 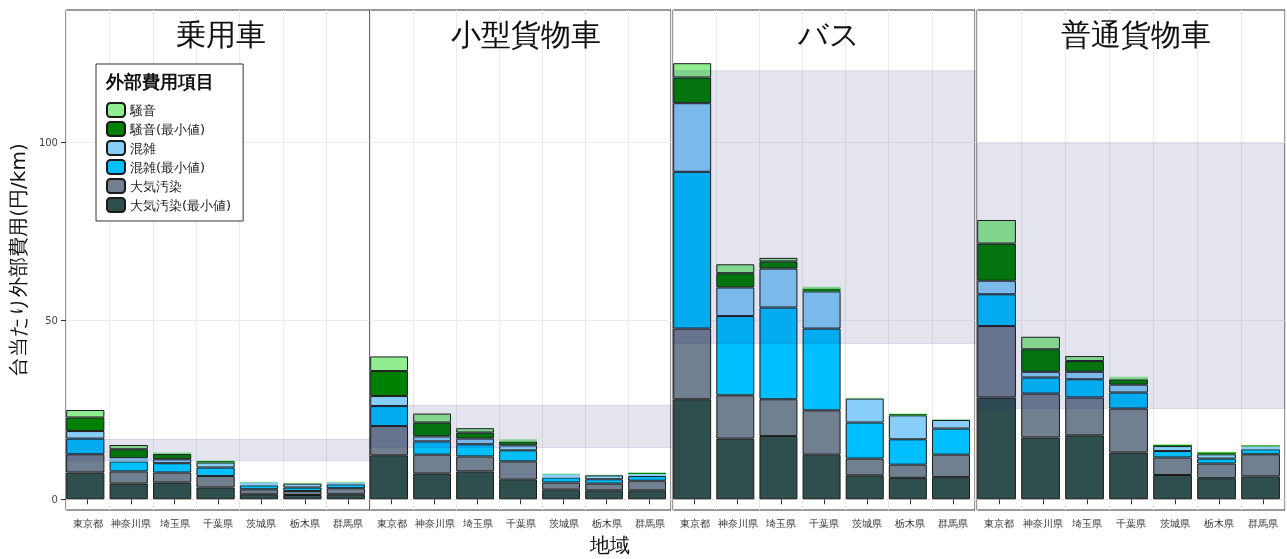 I want to click on y-tick-label: 100, so click(x=48, y=142).